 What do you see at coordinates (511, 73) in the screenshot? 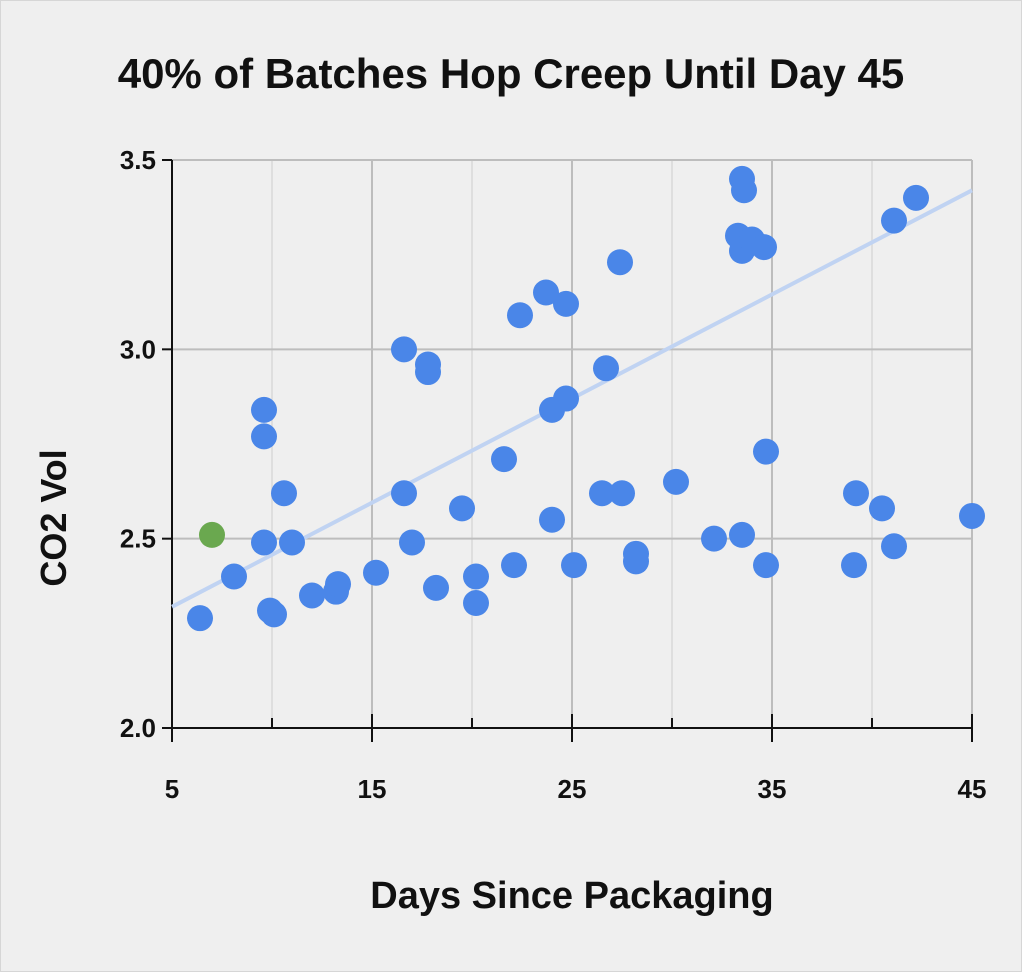
I see `chart-title: 40% of Batches Hop Creep Until Day 45` at bounding box center [511, 73].